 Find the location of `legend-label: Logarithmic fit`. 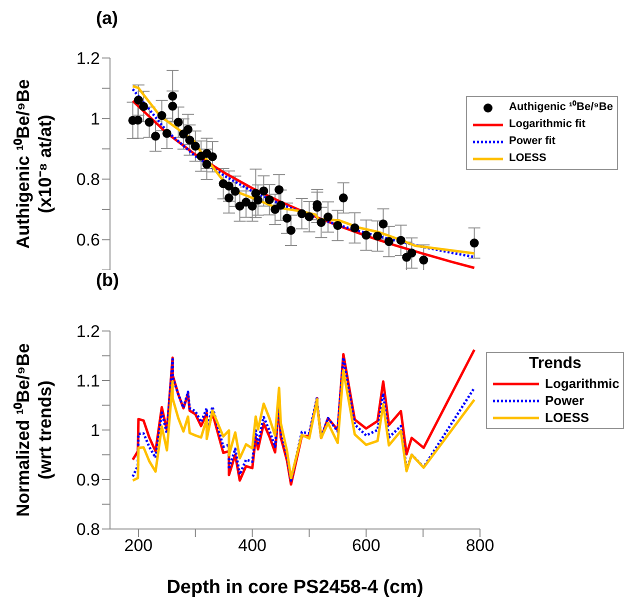

legend-label: Logarithmic fit is located at coordinates (547, 124).